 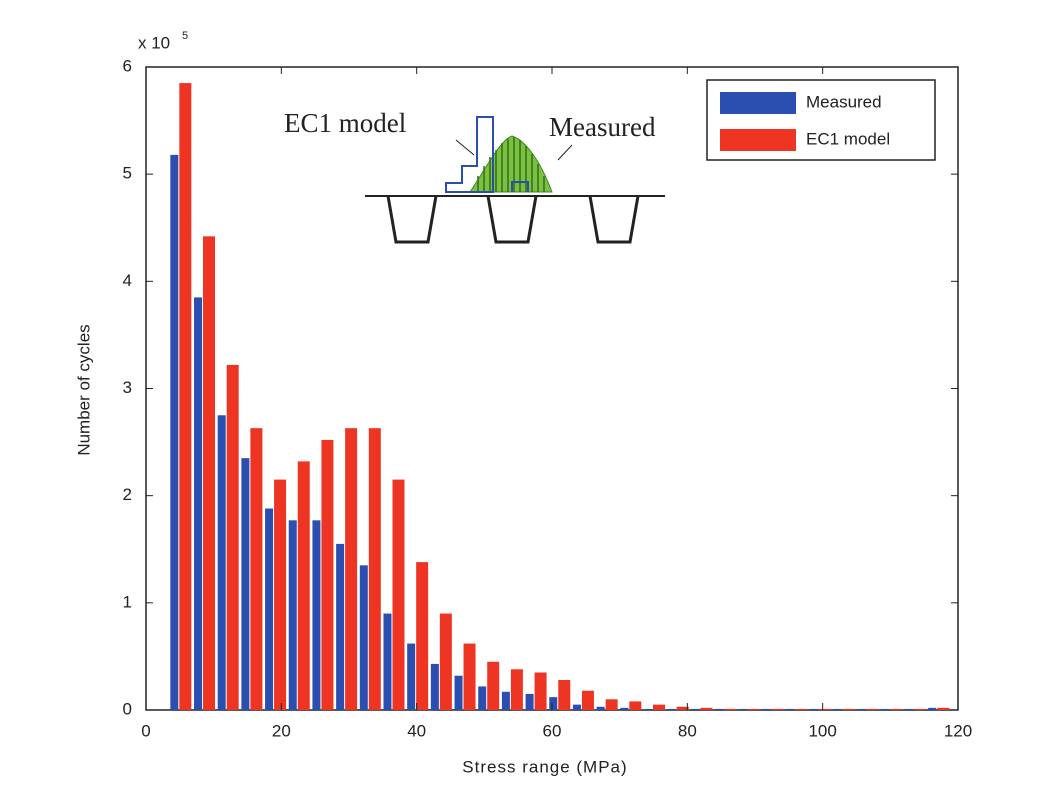 I want to click on y-tick-label: 6, so click(x=127, y=65).